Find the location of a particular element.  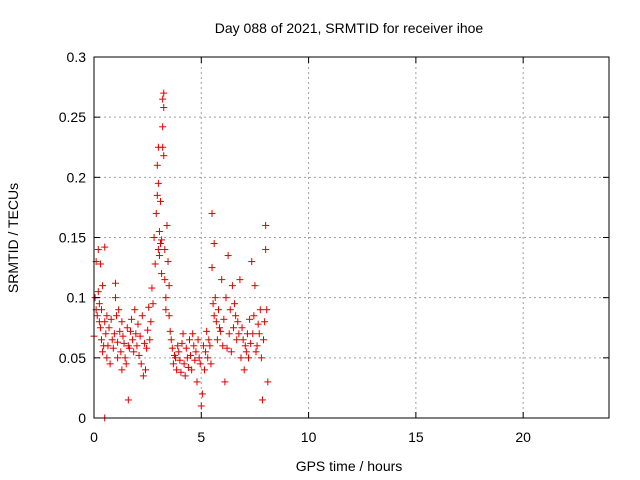

y-tick-label: 0.2 is located at coordinates (77, 177).